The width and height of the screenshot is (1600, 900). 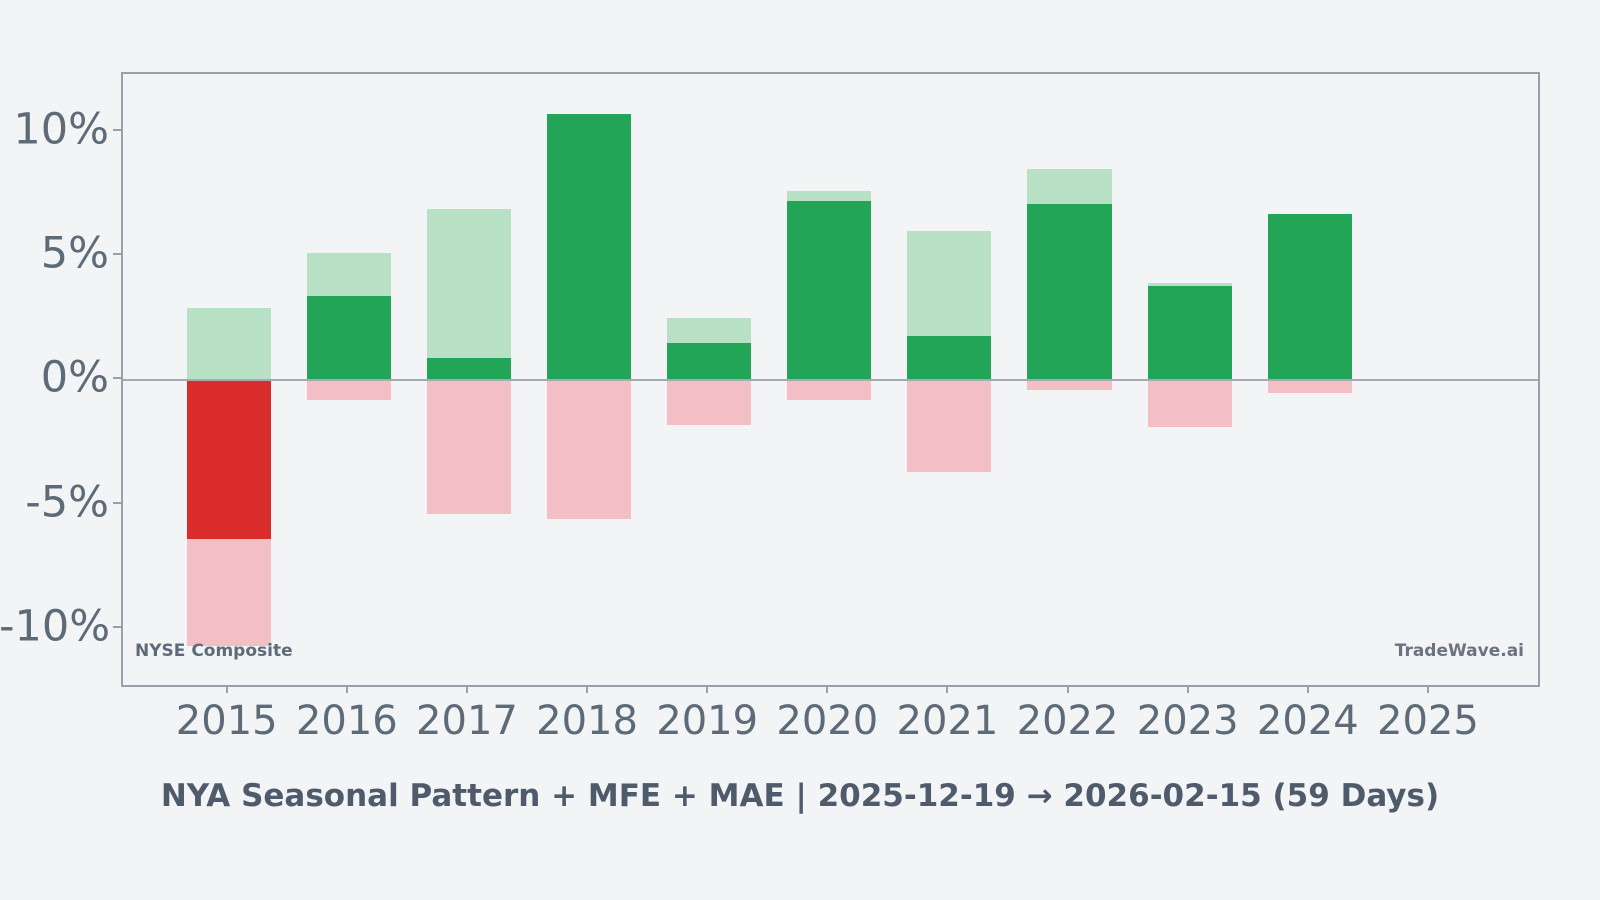 What do you see at coordinates (74, 253) in the screenshot?
I see `y-tick-label: 5%` at bounding box center [74, 253].